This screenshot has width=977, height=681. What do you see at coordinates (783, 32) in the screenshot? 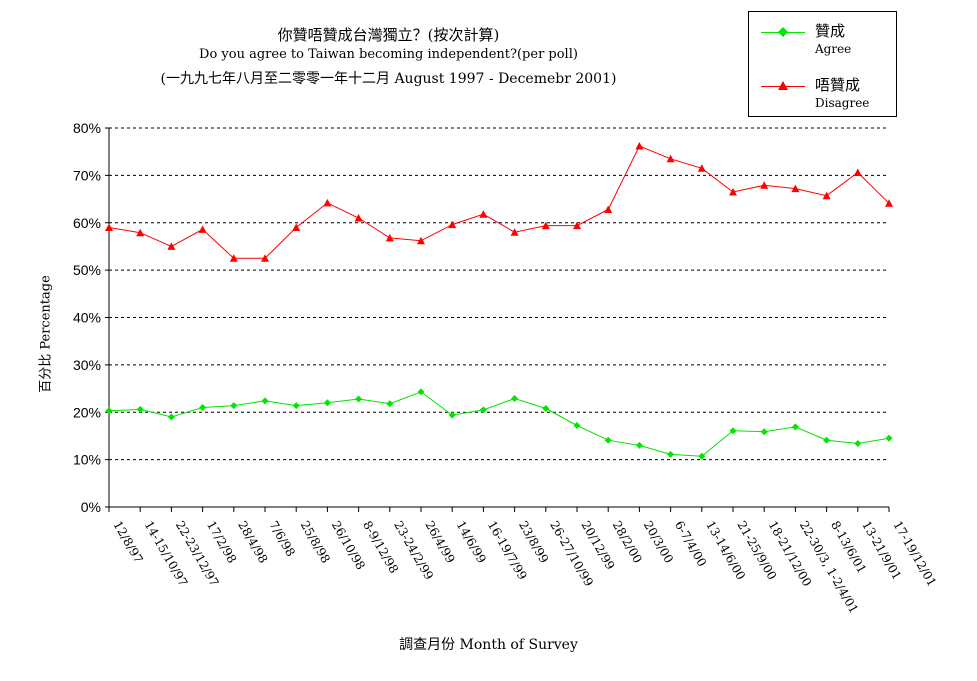
I see `diamond-marker-icon` at bounding box center [783, 32].